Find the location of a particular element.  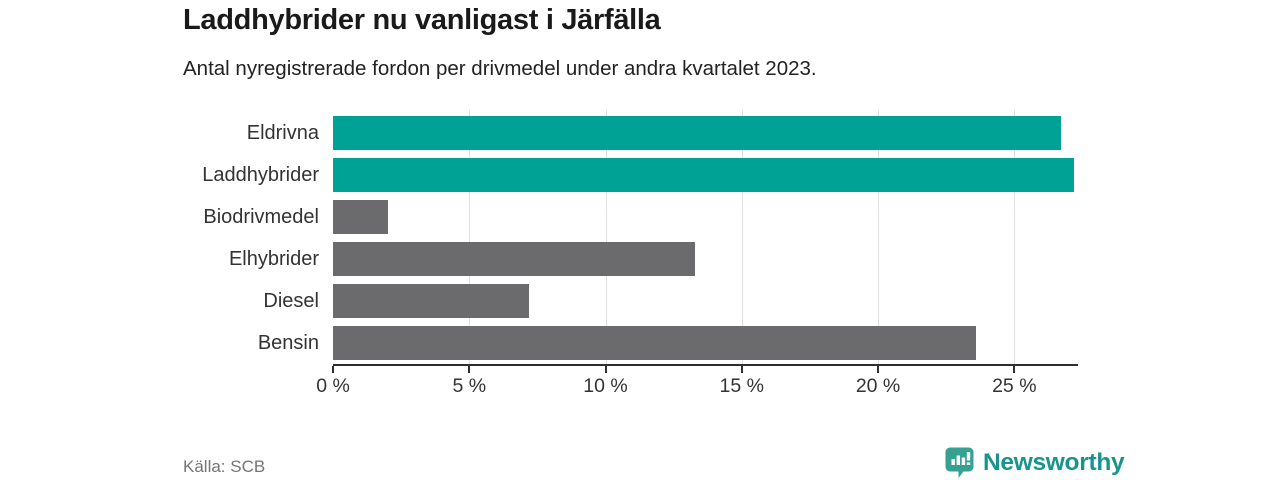

category-label-eldrivna: Eldrivna is located at coordinates (282, 133).